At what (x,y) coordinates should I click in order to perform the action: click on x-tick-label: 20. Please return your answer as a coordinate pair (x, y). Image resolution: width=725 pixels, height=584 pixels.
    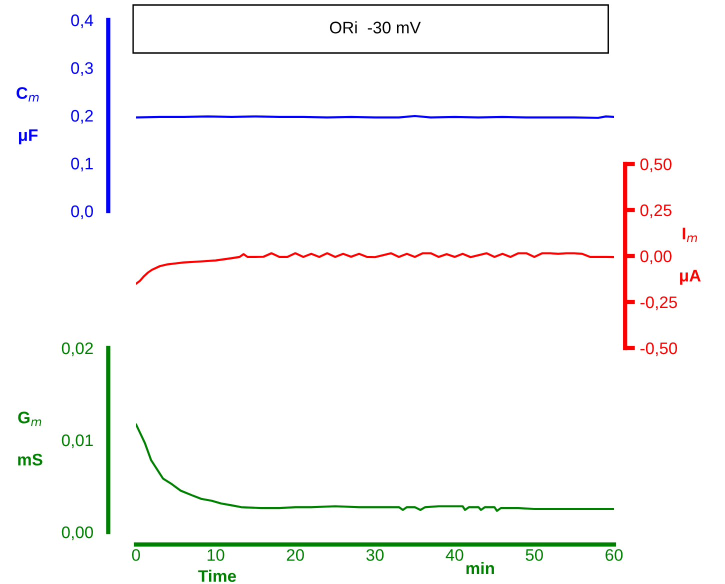
    Looking at the image, I should click on (295, 555).